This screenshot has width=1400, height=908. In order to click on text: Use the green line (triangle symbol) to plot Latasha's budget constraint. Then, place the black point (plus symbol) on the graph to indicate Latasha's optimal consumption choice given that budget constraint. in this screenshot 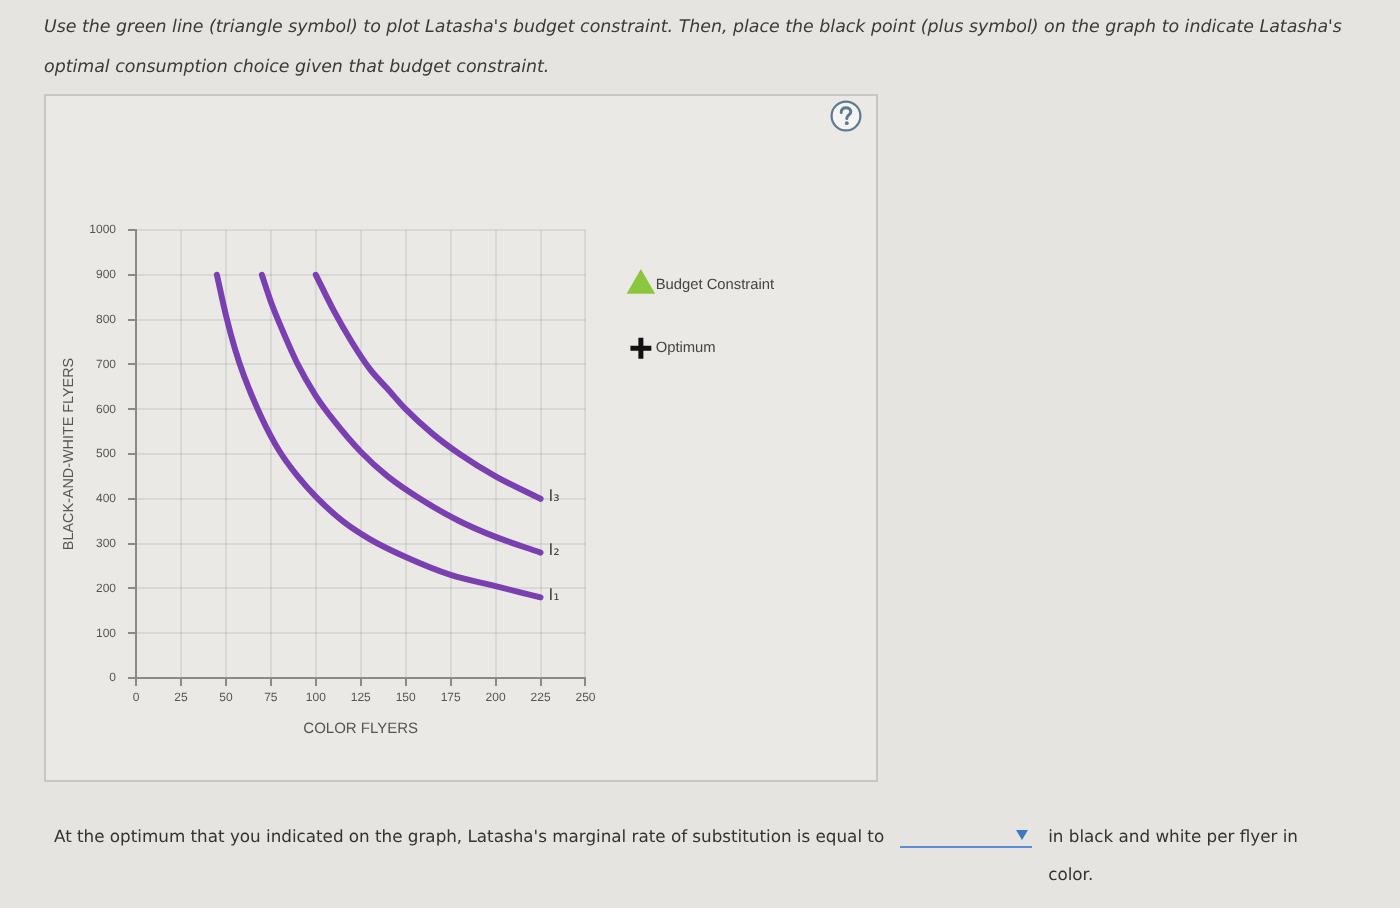, I will do `click(694, 49)`.